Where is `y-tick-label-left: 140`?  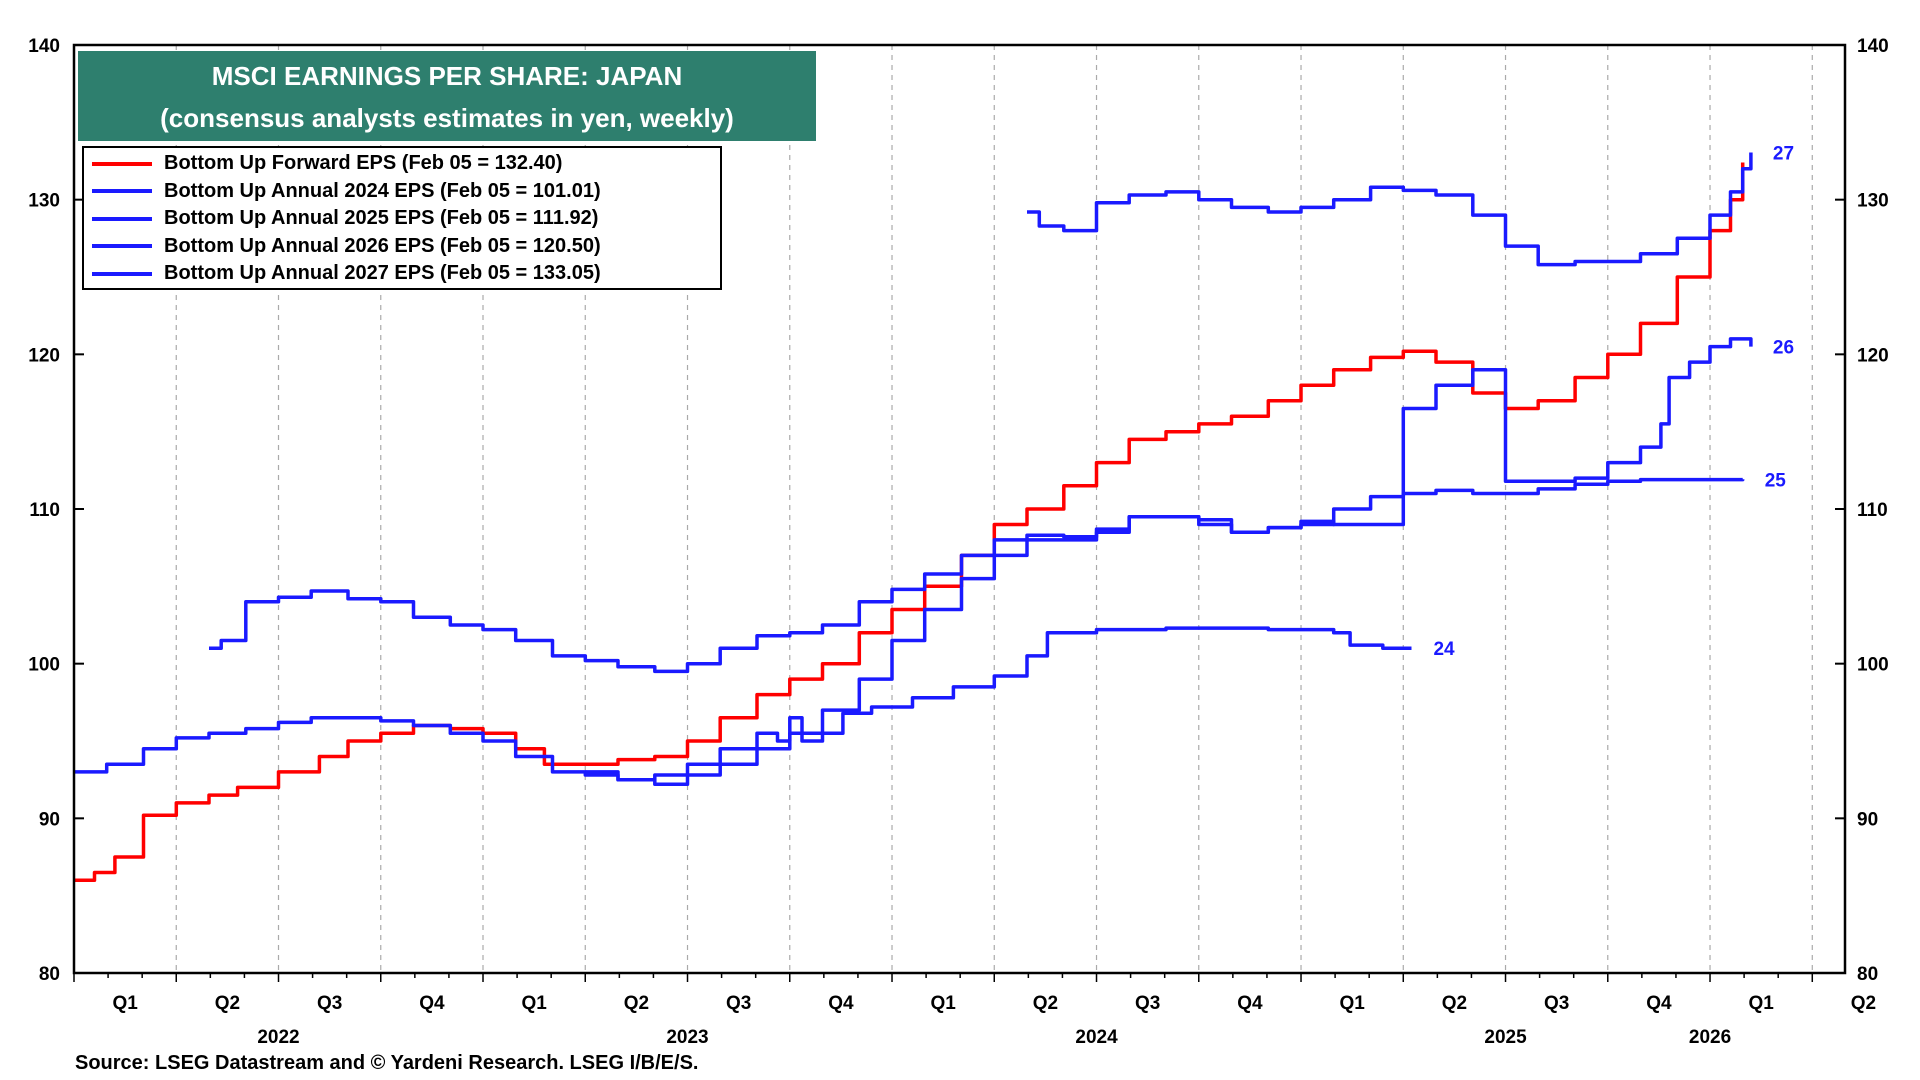
y-tick-label-left: 140 is located at coordinates (44, 46).